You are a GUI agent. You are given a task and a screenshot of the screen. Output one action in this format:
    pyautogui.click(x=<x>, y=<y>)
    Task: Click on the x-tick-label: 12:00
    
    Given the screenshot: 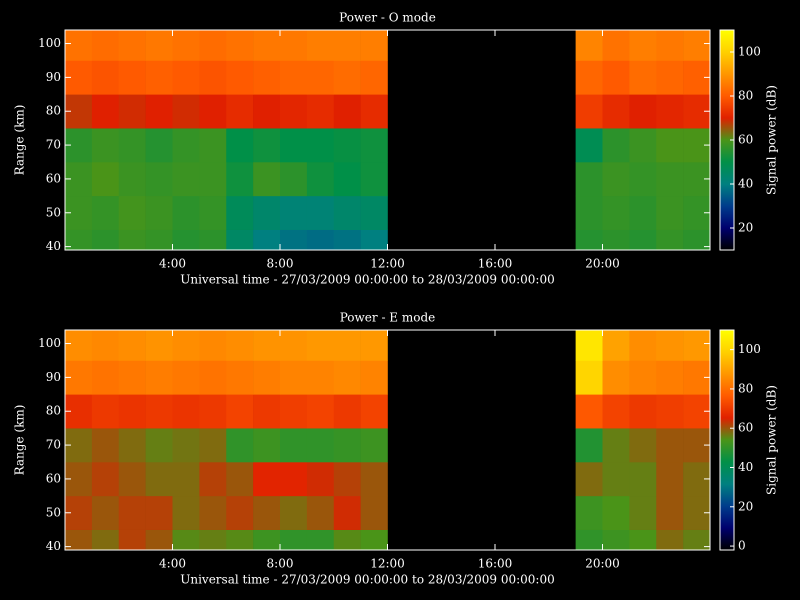 What is the action you would take?
    pyautogui.click(x=387, y=264)
    